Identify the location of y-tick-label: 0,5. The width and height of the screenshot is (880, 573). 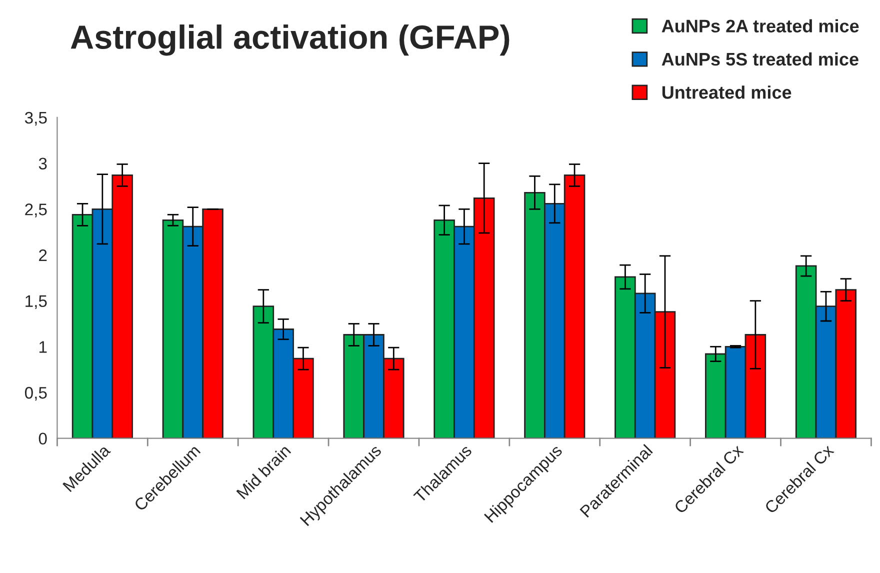
(35, 393).